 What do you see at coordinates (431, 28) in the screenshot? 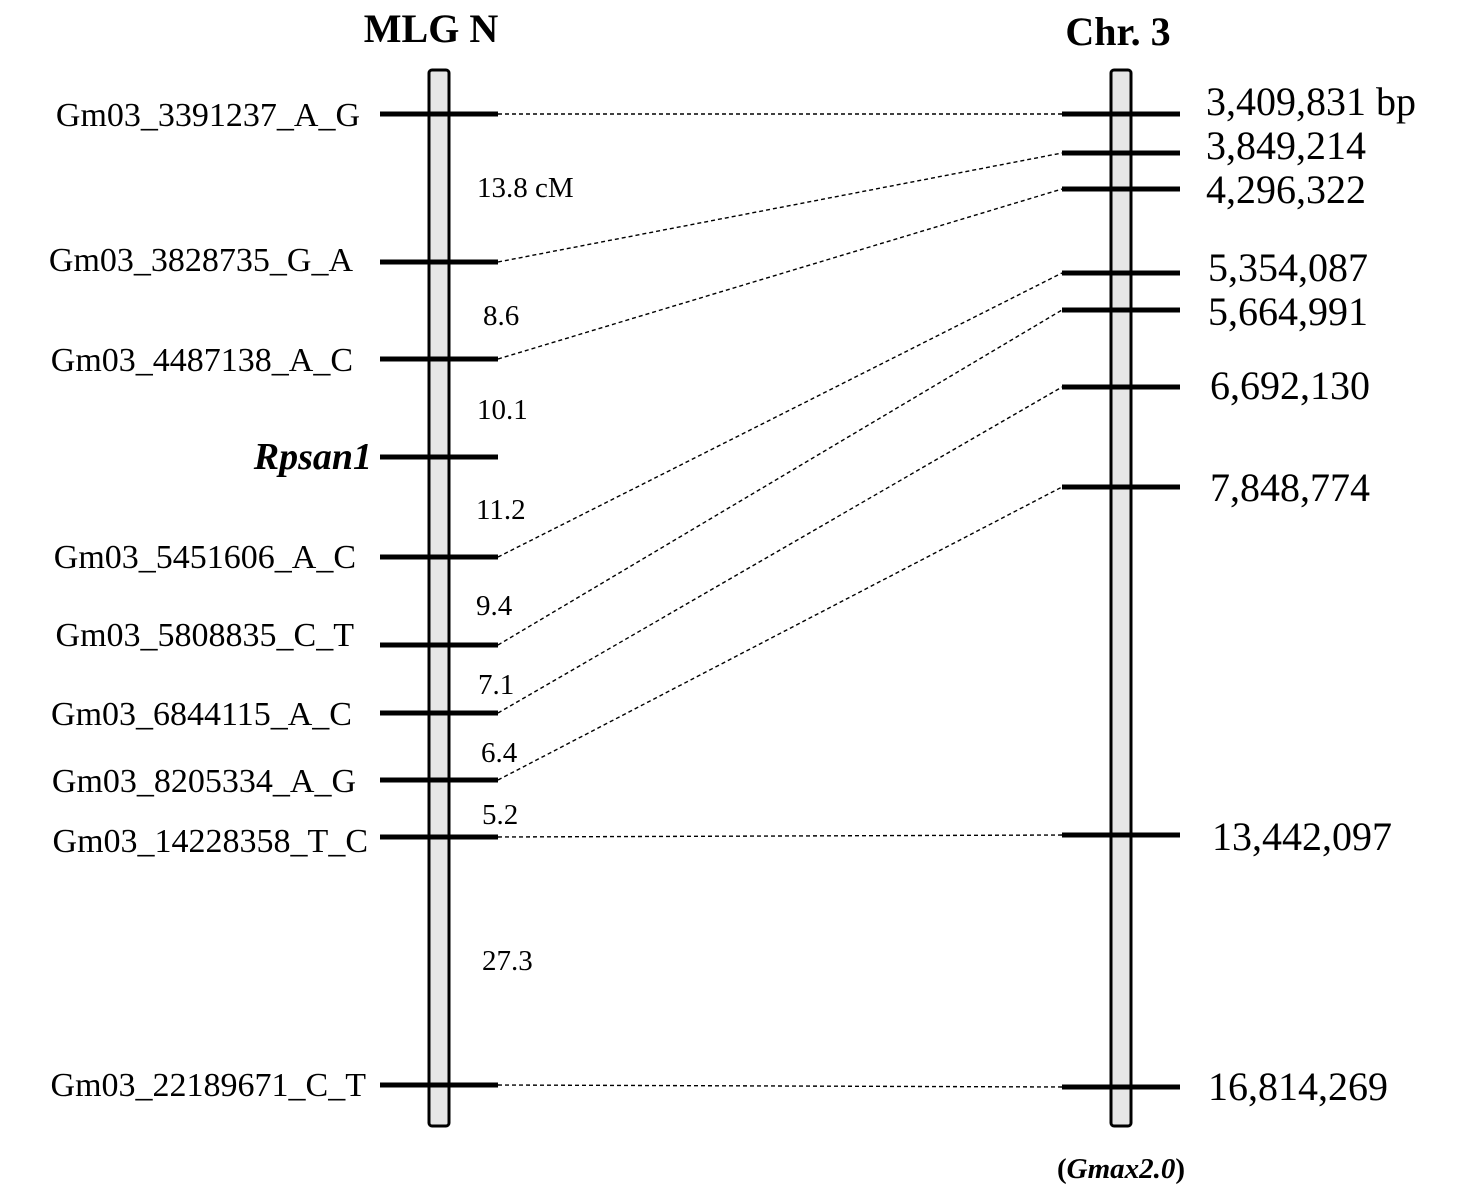
I see `linkage-map-title: MLG N` at bounding box center [431, 28].